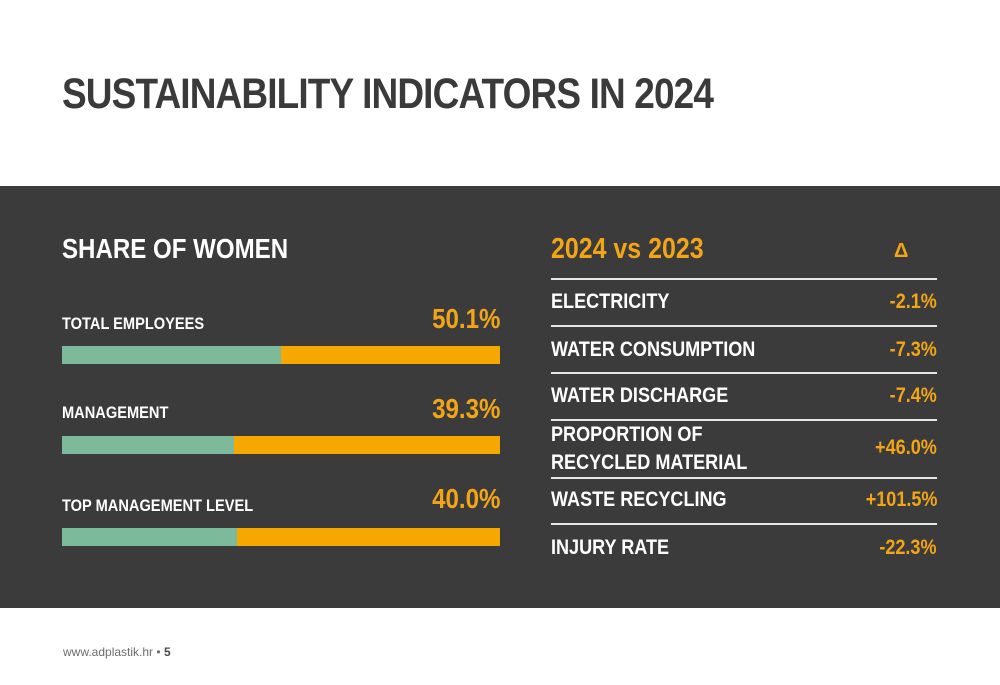  What do you see at coordinates (913, 395) in the screenshot?
I see `indicator-value-water-discharge: -7.4%` at bounding box center [913, 395].